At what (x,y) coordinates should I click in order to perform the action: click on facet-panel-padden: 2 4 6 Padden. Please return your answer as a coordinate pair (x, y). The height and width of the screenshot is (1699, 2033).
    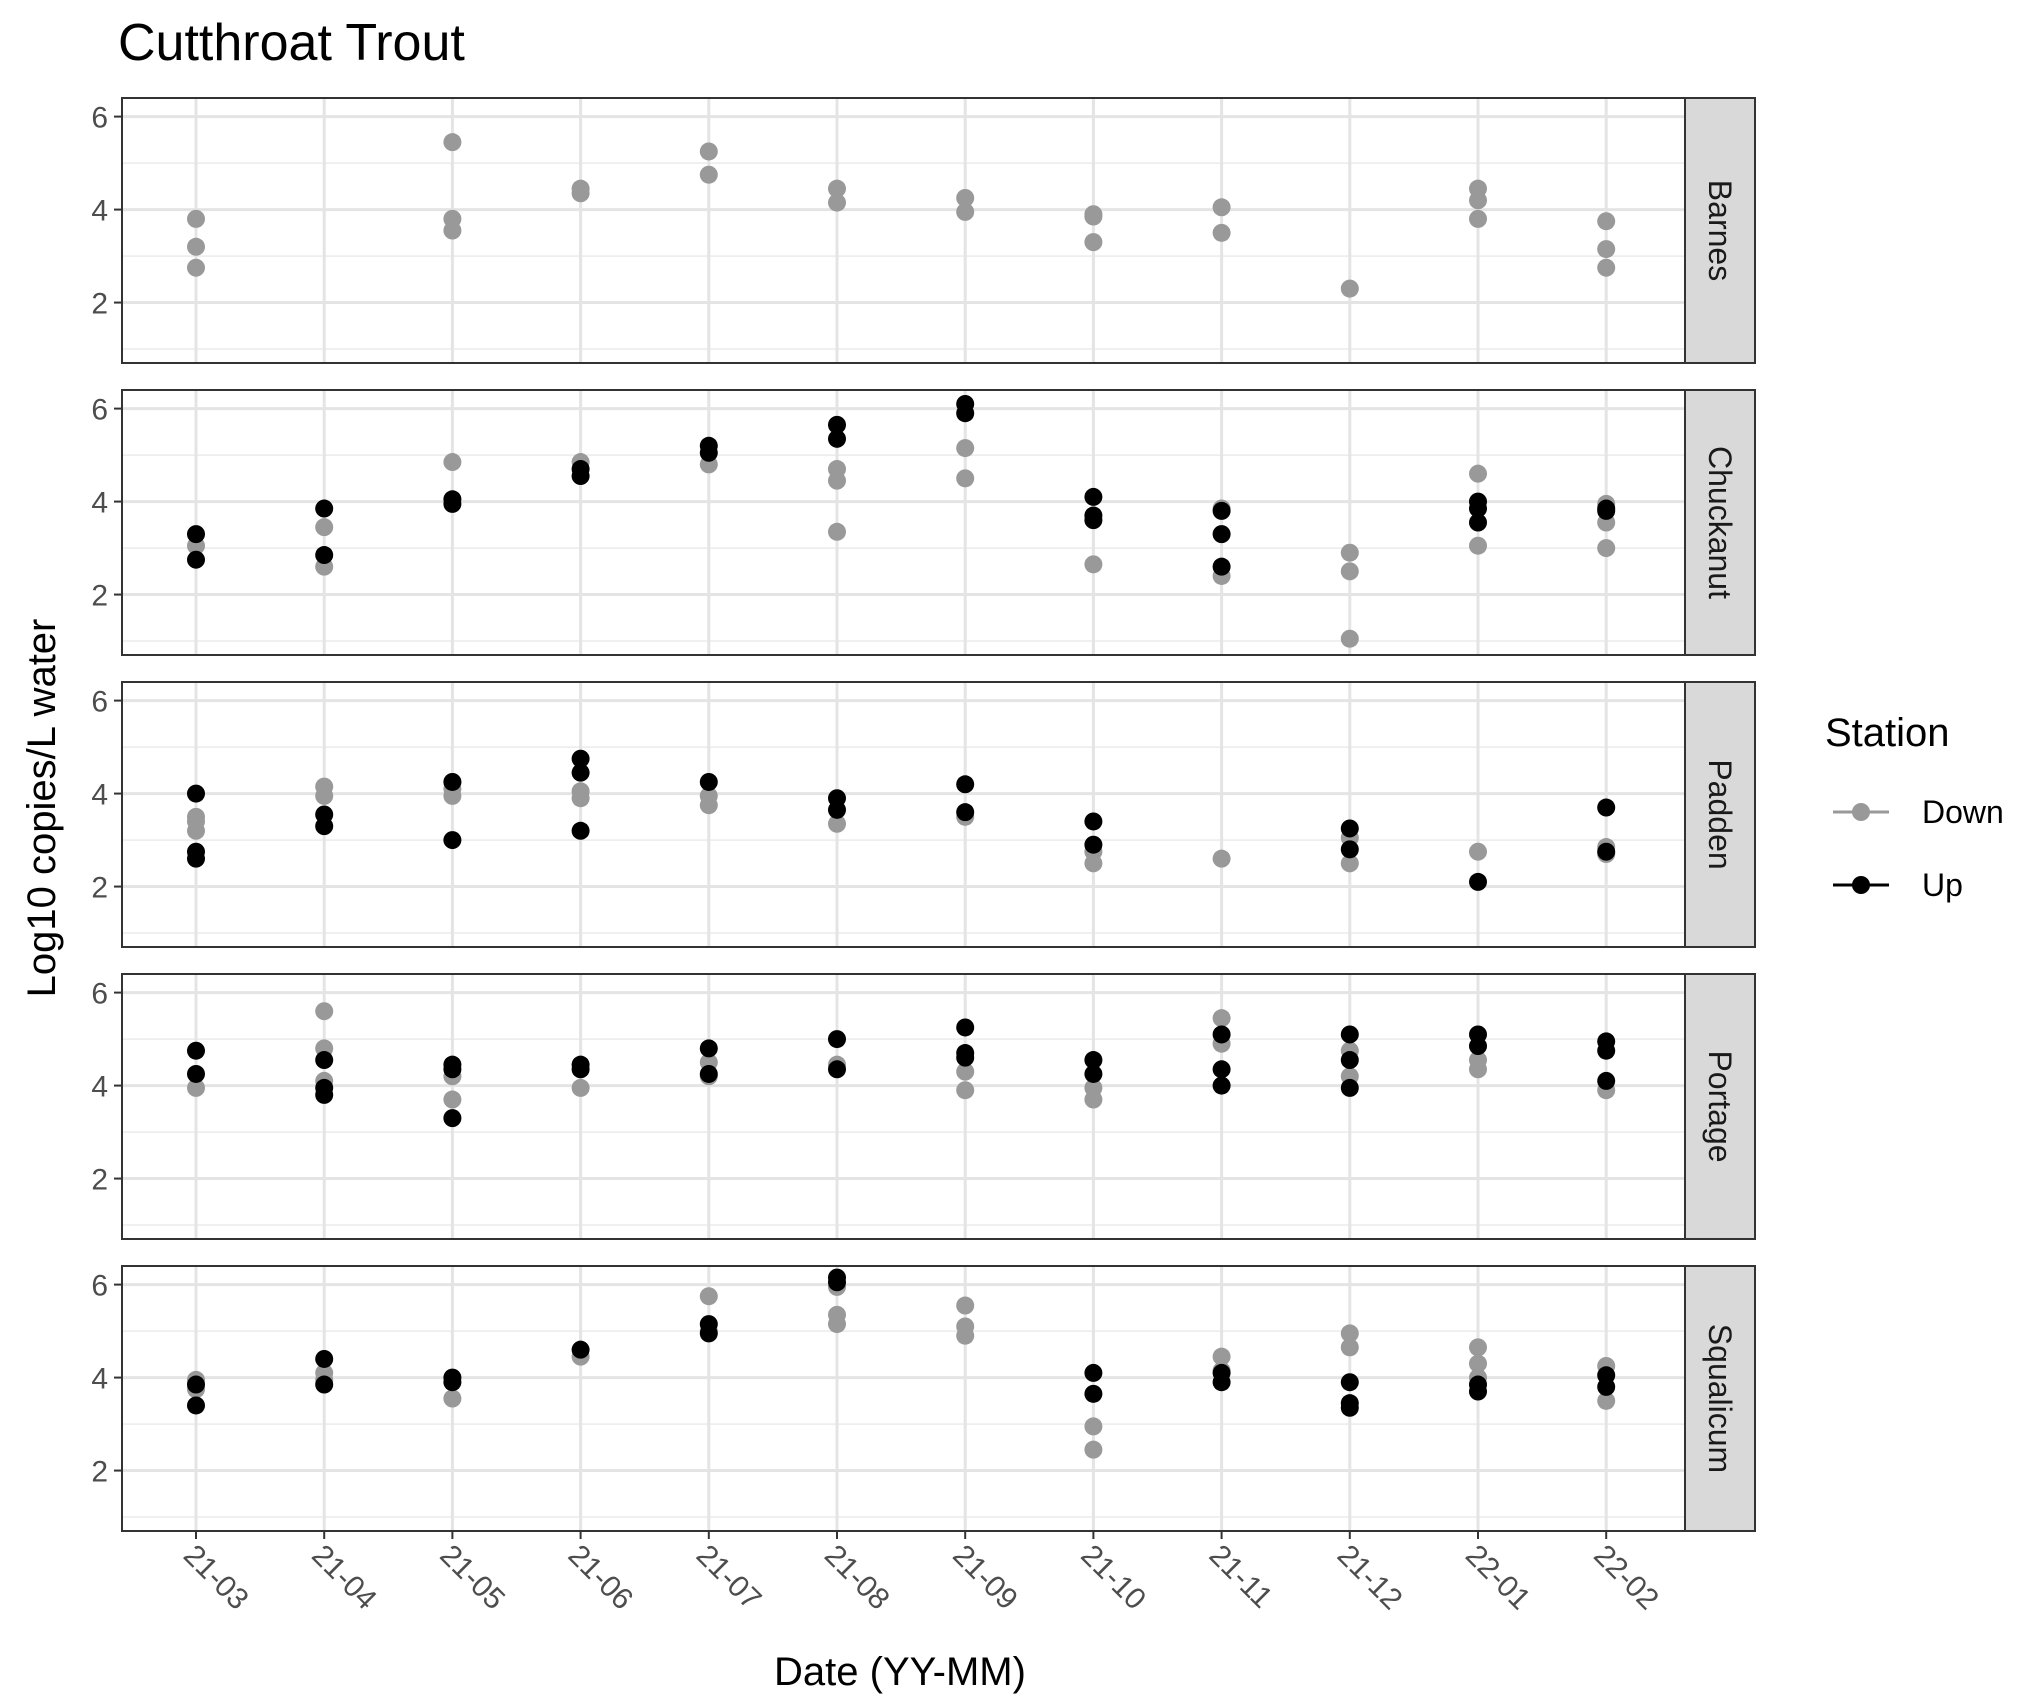
    Looking at the image, I should click on (923, 814).